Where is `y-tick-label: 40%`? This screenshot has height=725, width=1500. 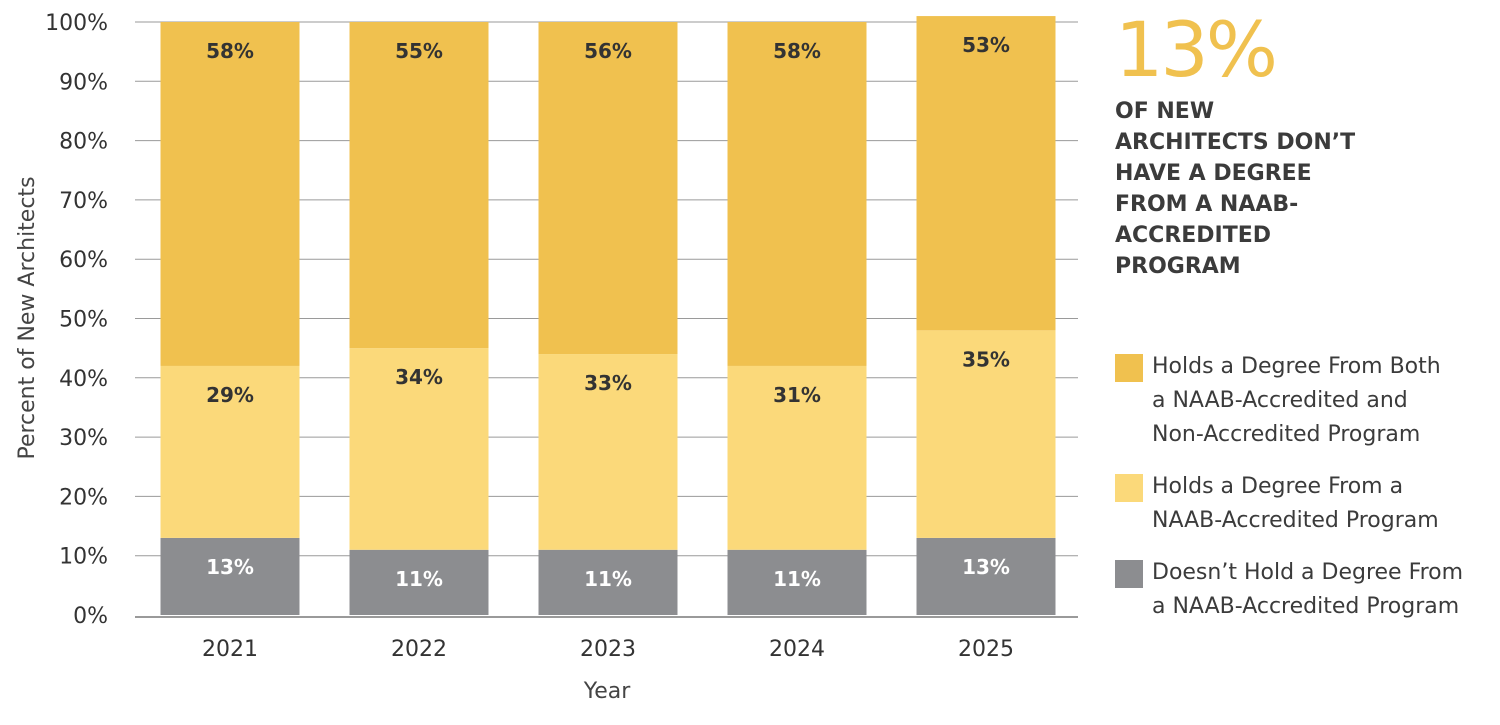 y-tick-label: 40% is located at coordinates (83, 379).